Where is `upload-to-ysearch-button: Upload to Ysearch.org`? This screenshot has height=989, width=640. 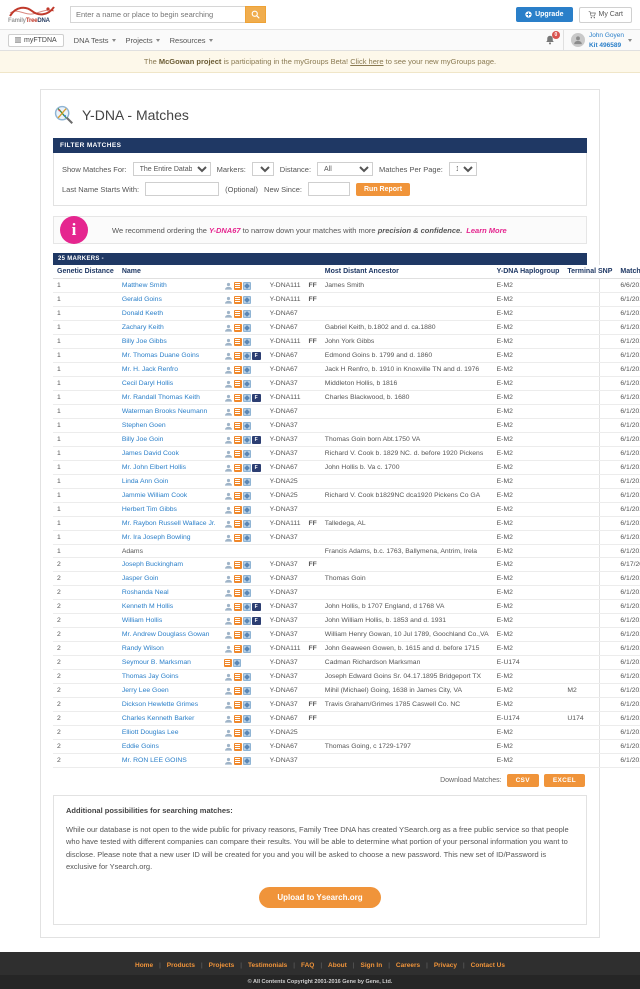 upload-to-ysearch-button: Upload to Ysearch.org is located at coordinates (320, 897).